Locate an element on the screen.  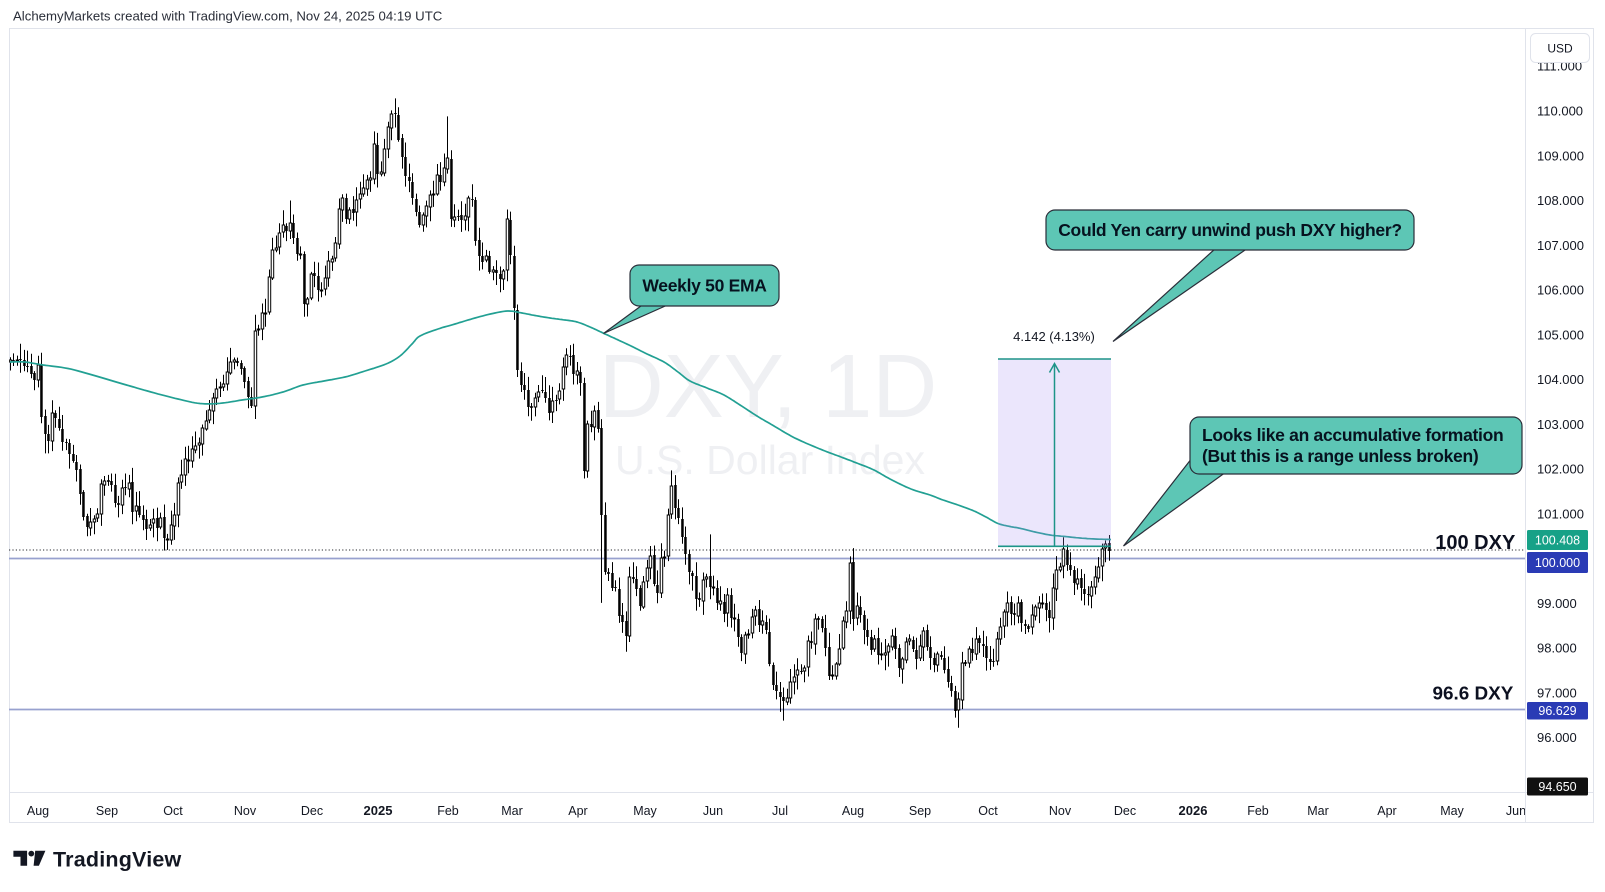
svg-text: 2026 is located at coordinates (1193, 810).